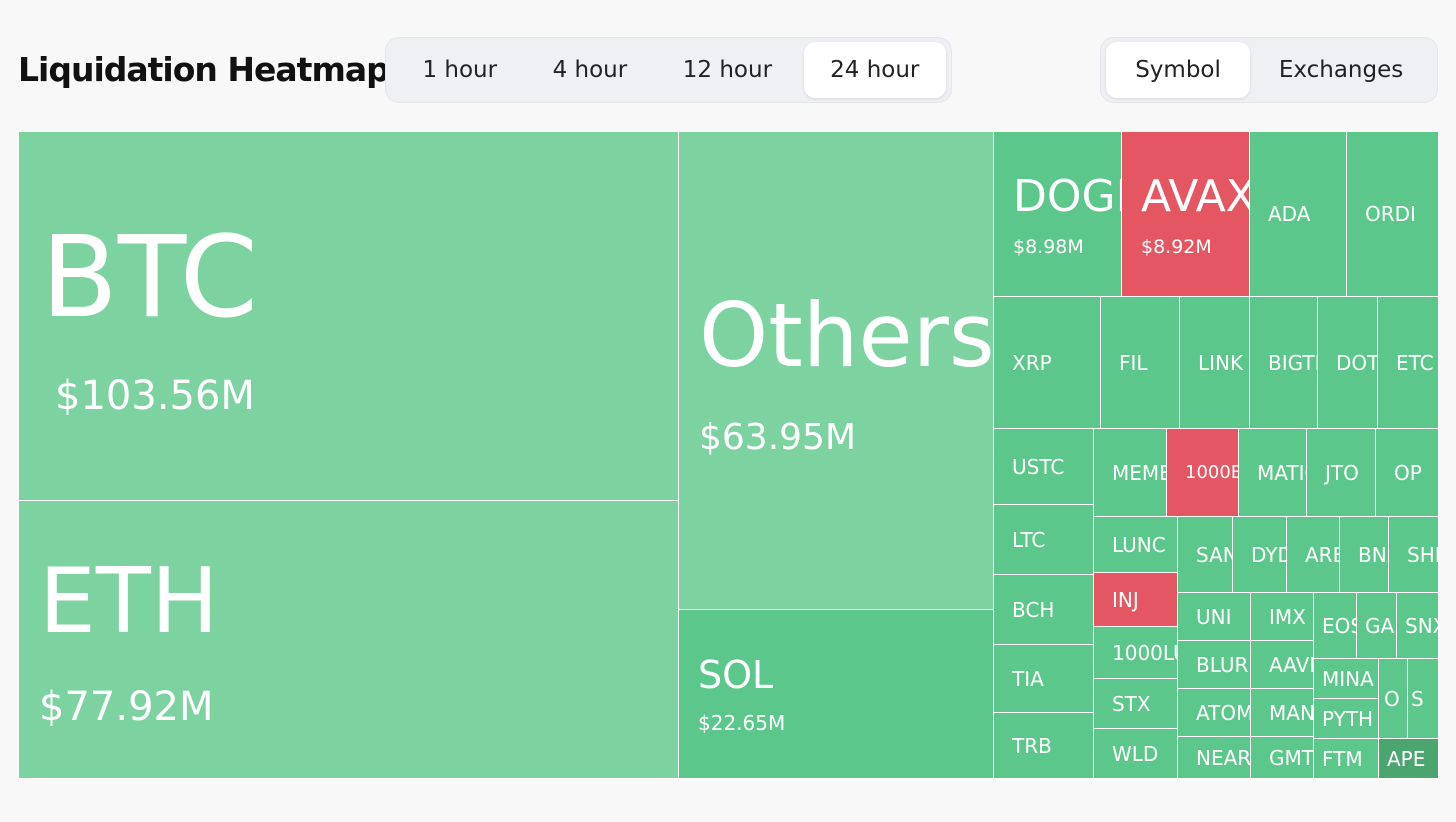  Describe the element at coordinates (1289, 214) in the screenshot. I see `tile-label: ADA` at that location.